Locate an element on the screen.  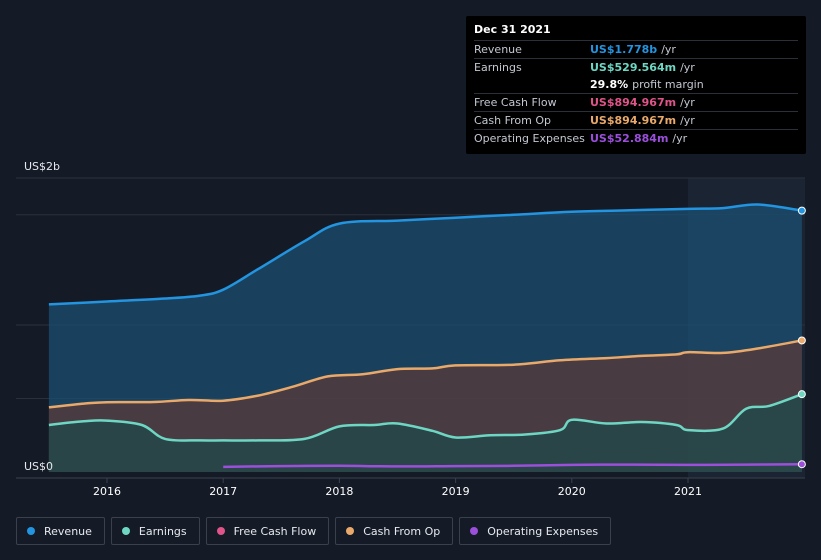
tooltip-date: Dec 31 2021 is located at coordinates (512, 29).